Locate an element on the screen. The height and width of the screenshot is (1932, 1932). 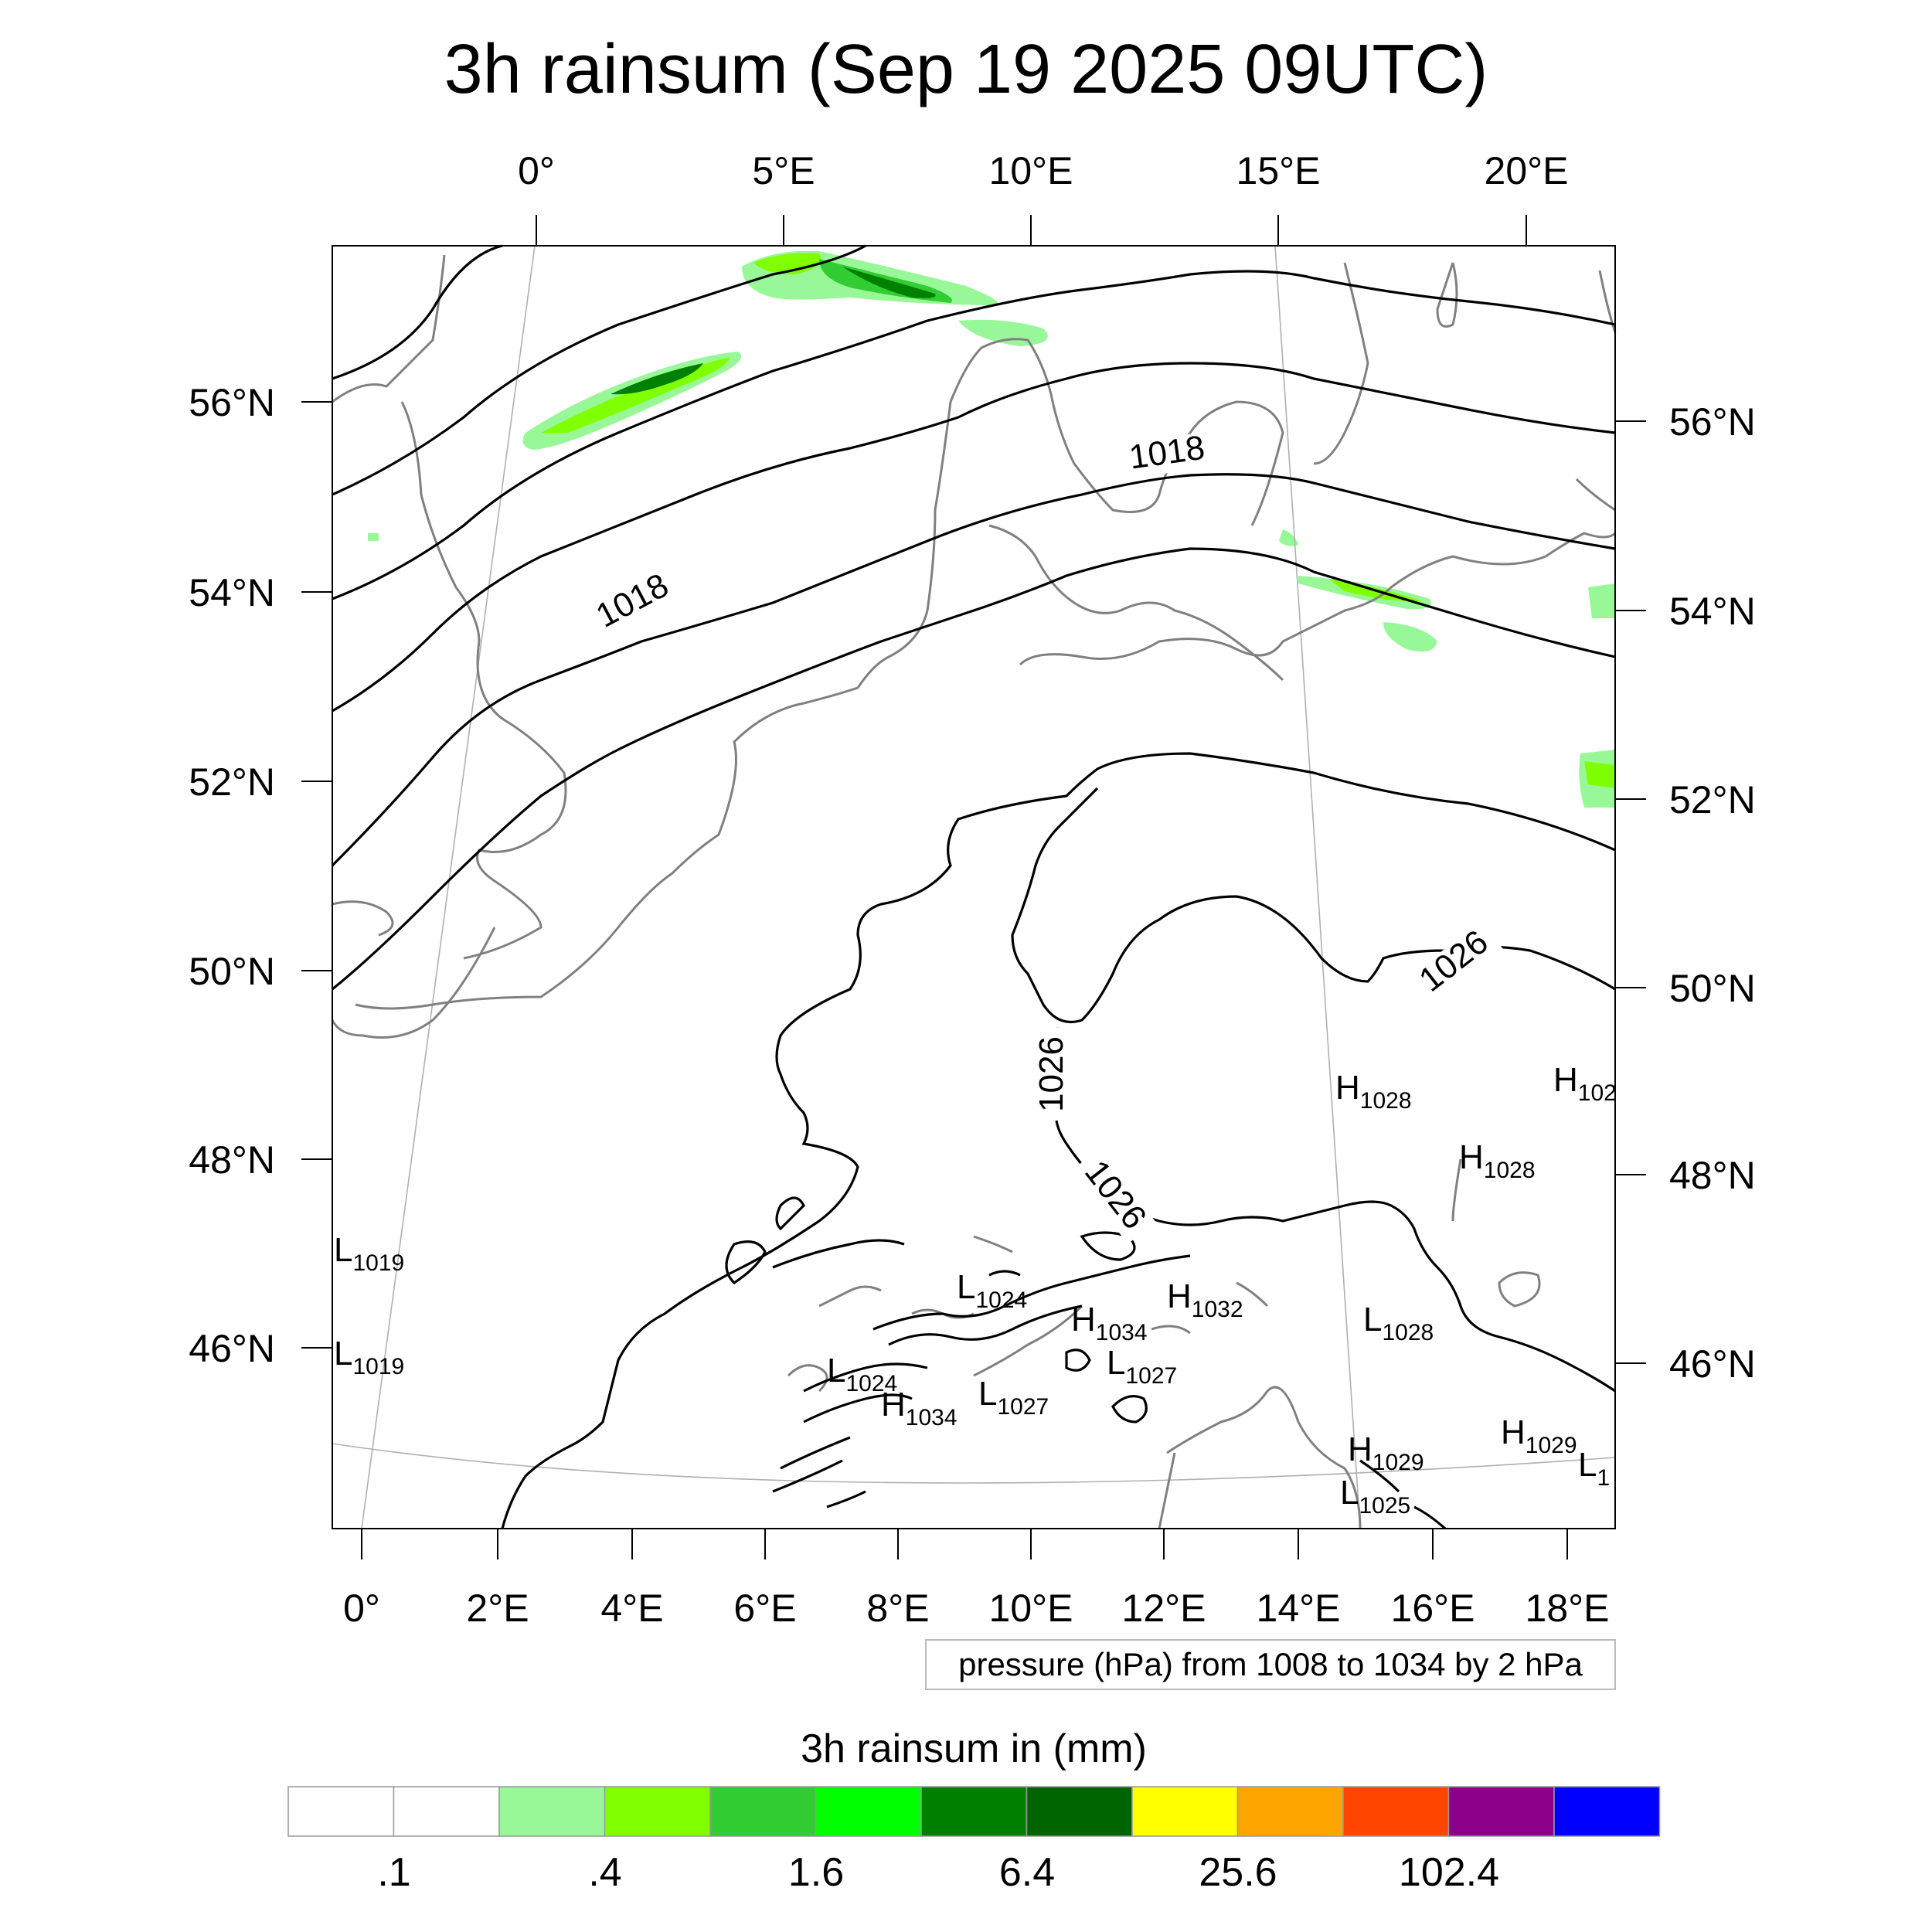
colorbar-labels: .1 .4 1.6 6.4 25.6 102.4 is located at coordinates (938, 1872).